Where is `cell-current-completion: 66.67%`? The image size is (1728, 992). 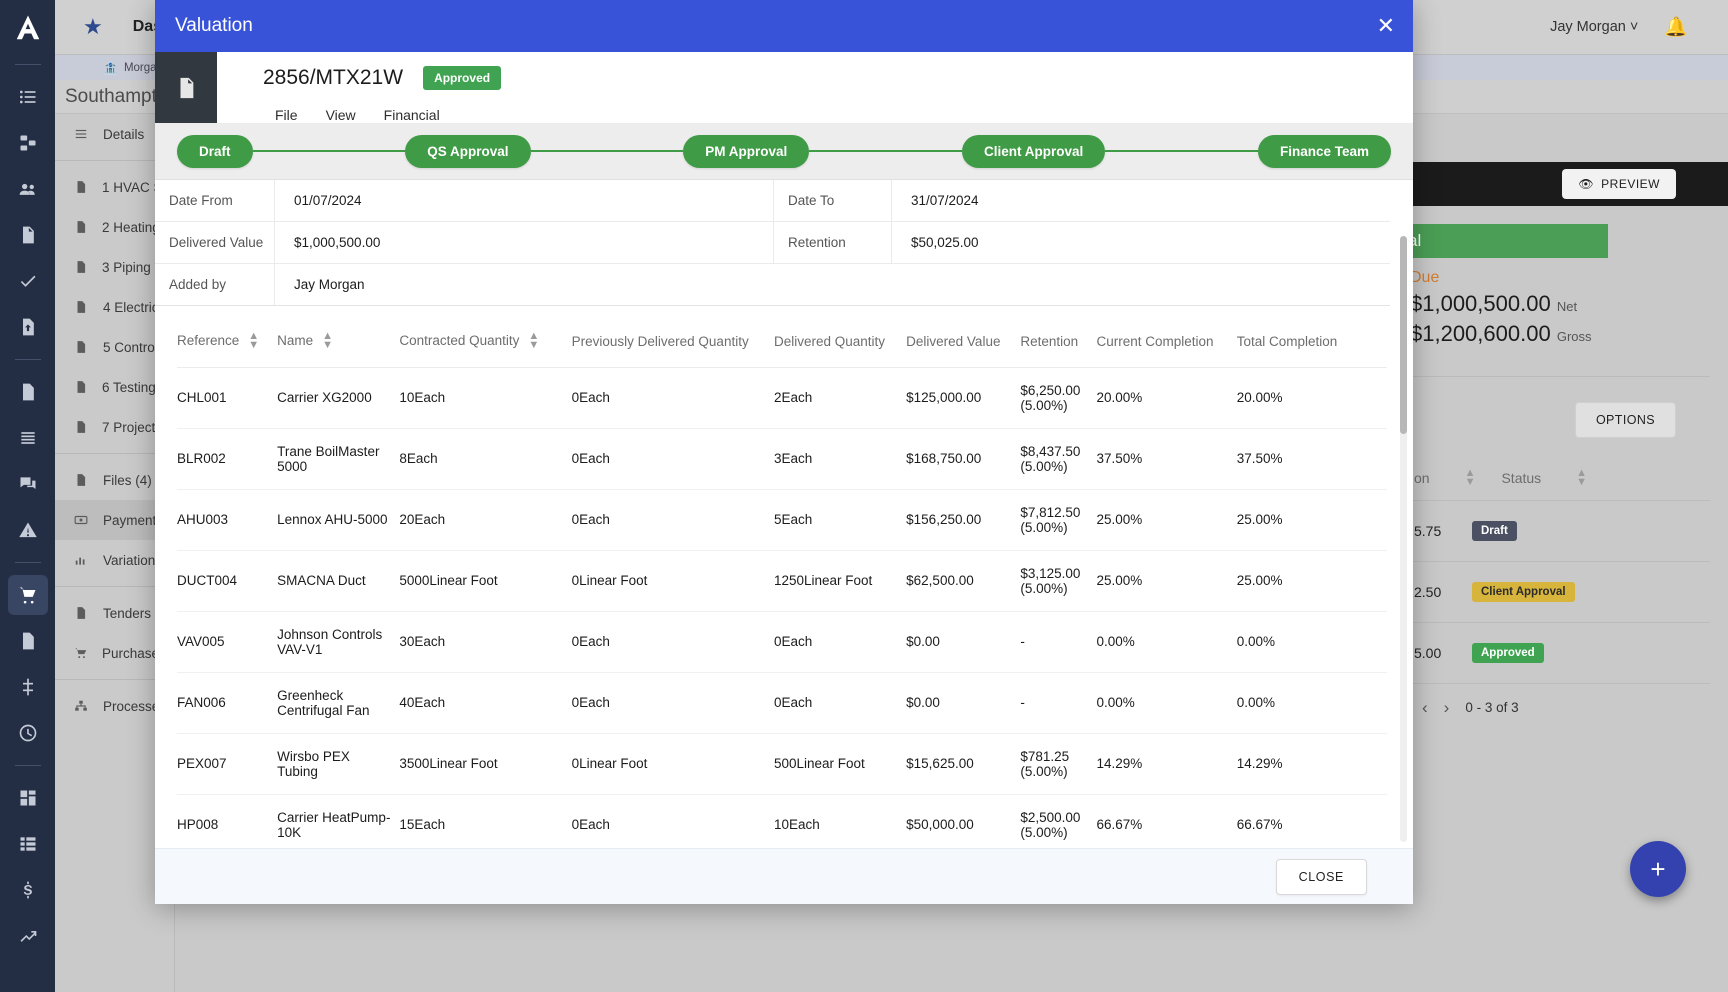 cell-current-completion: 66.67% is located at coordinates (1166, 821).